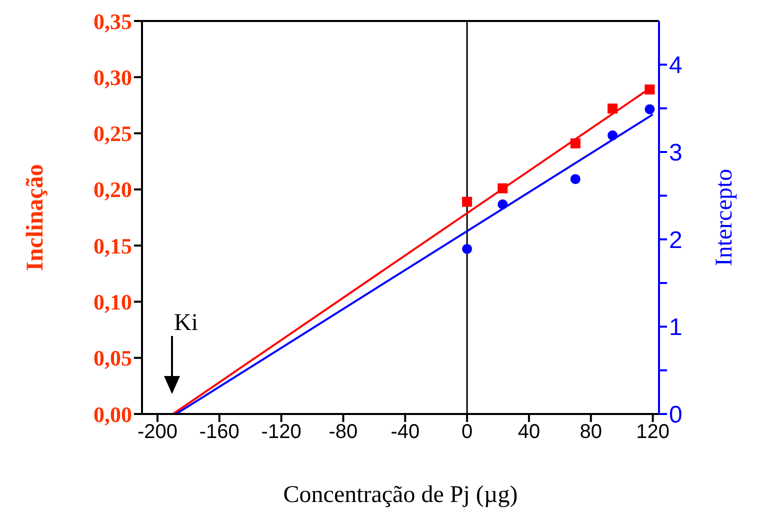  What do you see at coordinates (400, 495) in the screenshot?
I see `x-axis-title: Concentração de Pj (µg)` at bounding box center [400, 495].